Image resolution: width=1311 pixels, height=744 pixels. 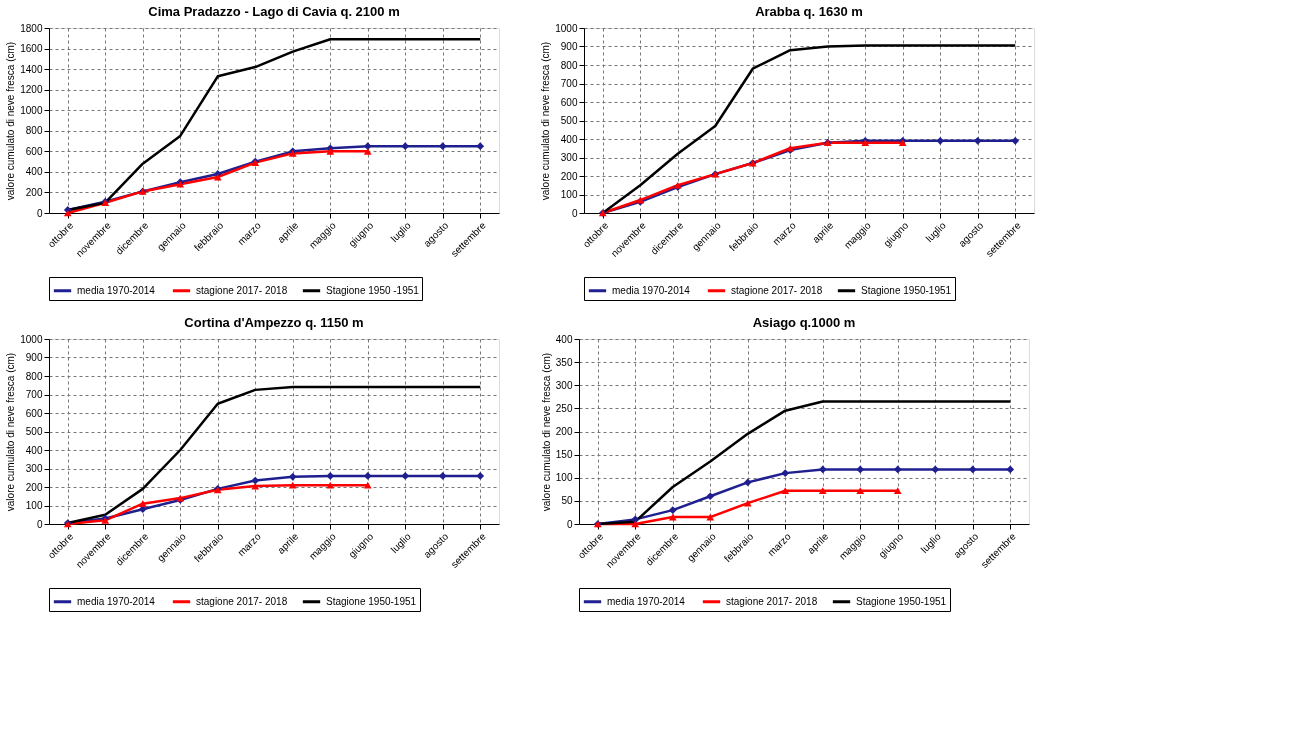 What do you see at coordinates (564, 455) in the screenshot?
I see `y-tick-label: 150` at bounding box center [564, 455].